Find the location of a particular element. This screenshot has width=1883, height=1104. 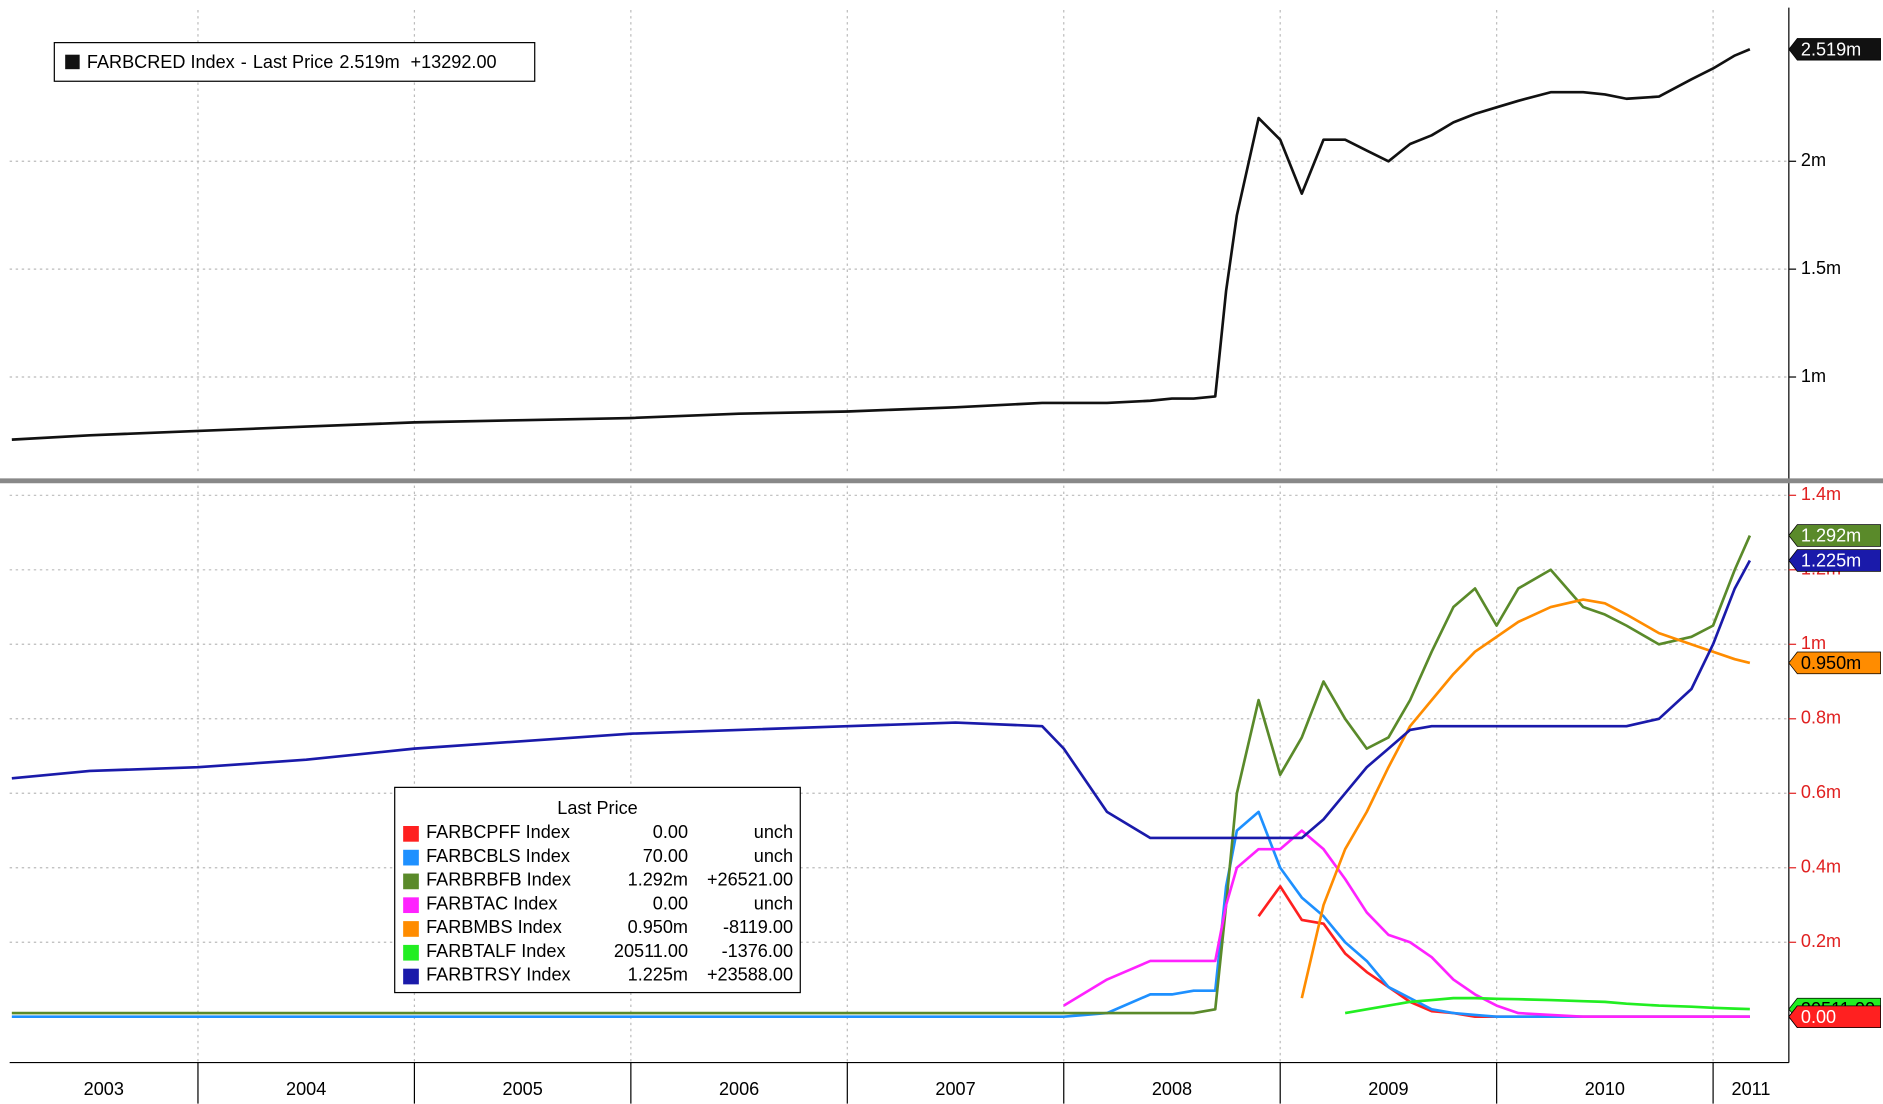

legend-name: FARBMBS Index is located at coordinates (494, 927).